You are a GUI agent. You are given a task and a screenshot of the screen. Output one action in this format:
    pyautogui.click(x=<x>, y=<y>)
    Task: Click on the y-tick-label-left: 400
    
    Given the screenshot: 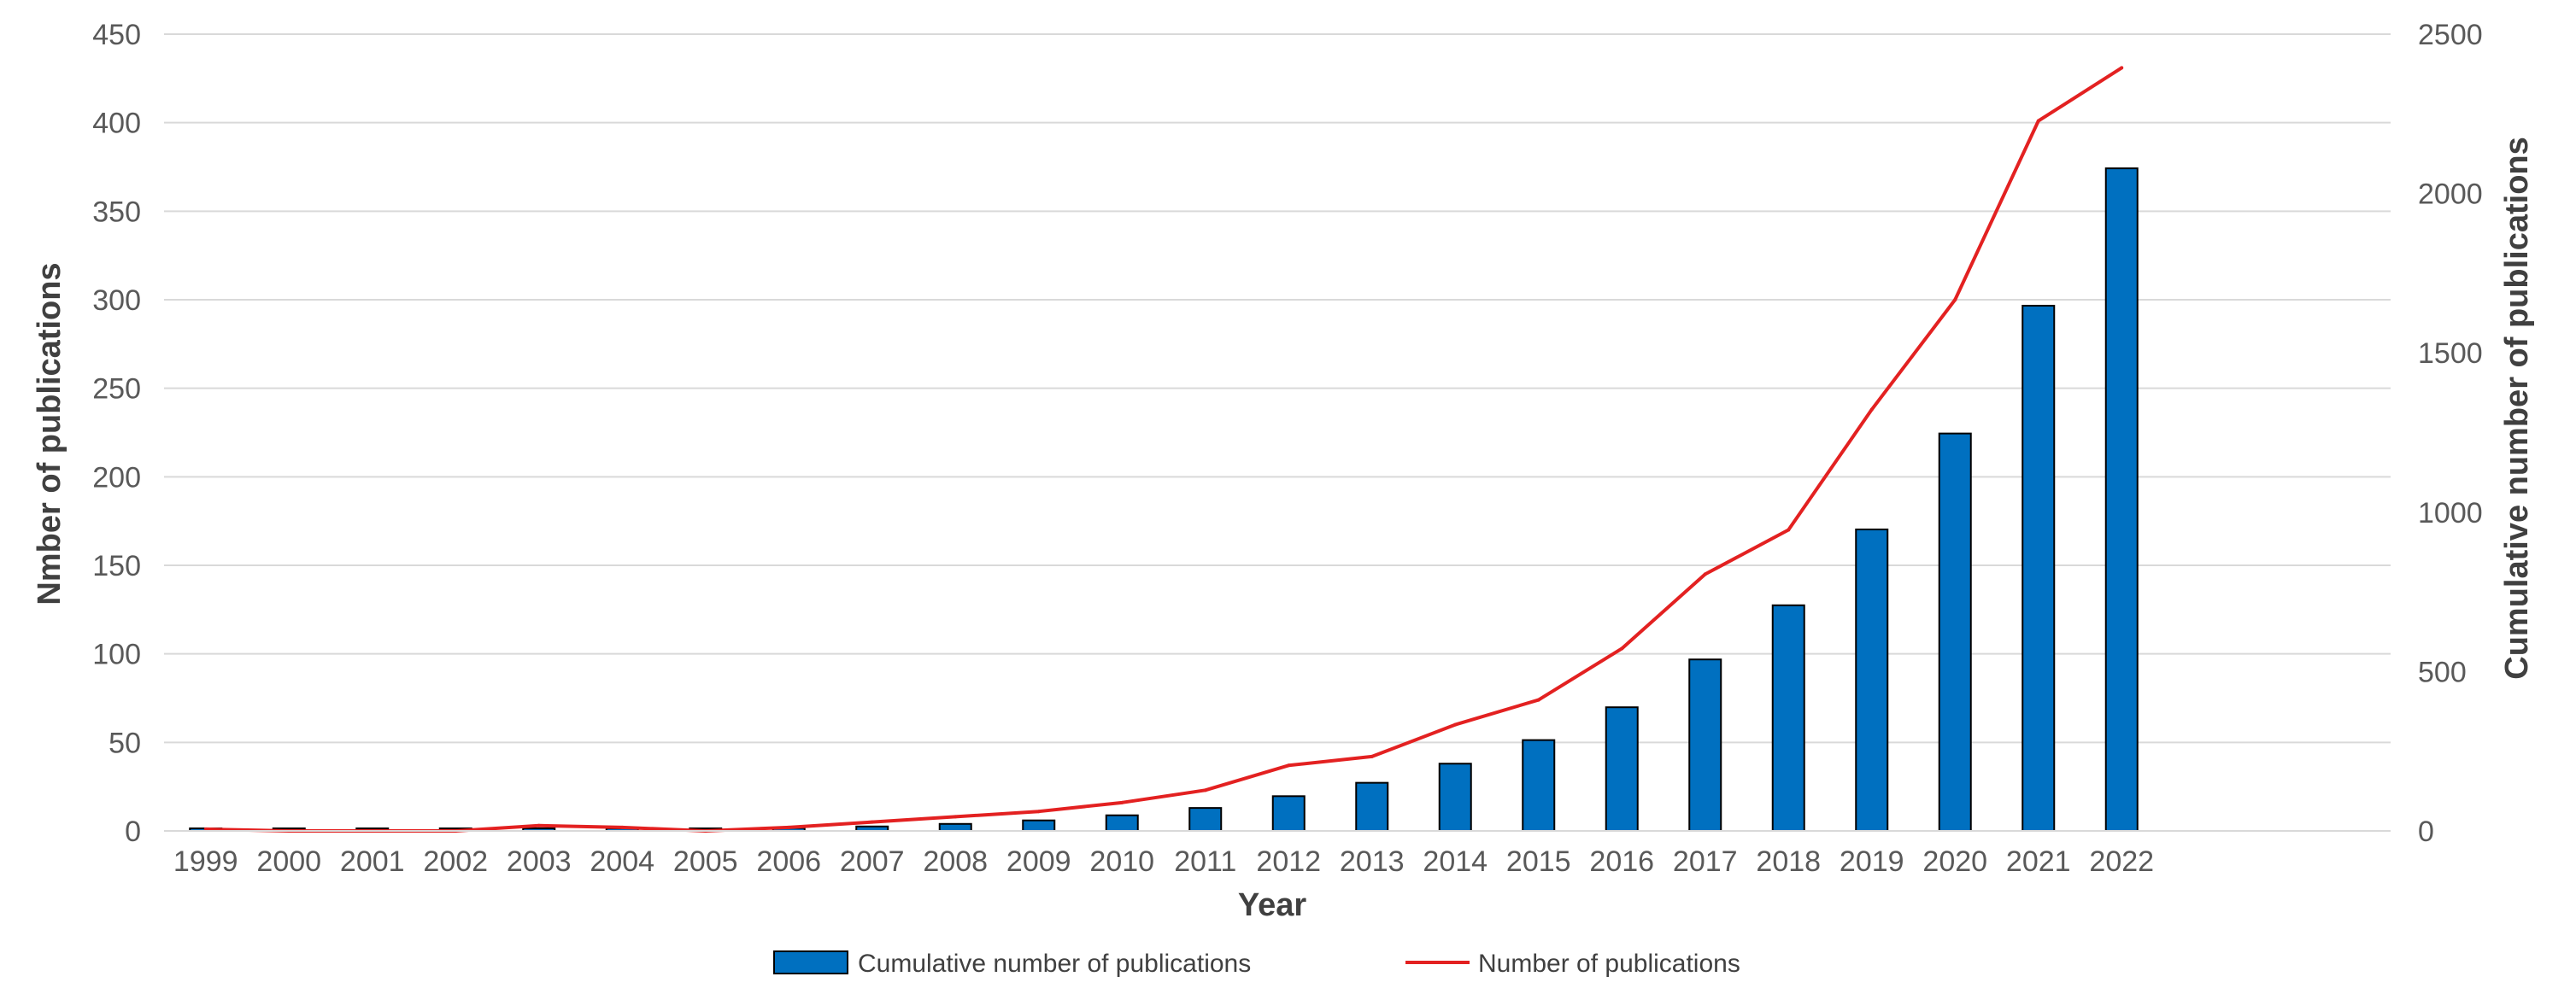 What is the action you would take?
    pyautogui.click(x=117, y=124)
    